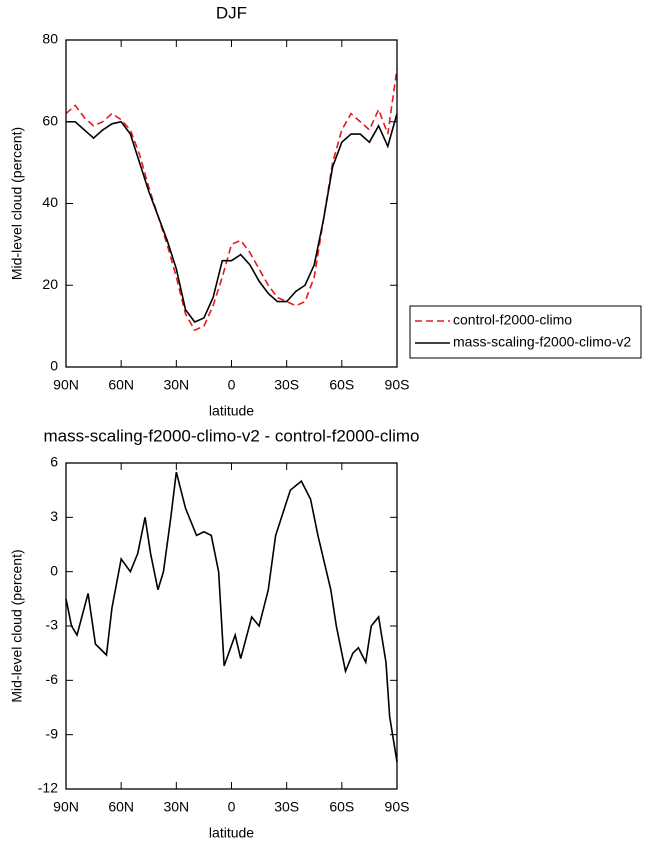  What do you see at coordinates (54, 462) in the screenshot?
I see `y-tick-label: 6` at bounding box center [54, 462].